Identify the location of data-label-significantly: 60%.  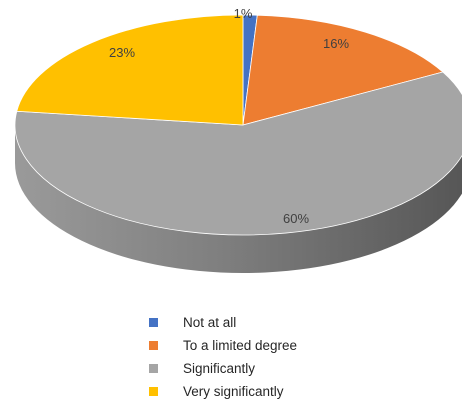
(296, 218).